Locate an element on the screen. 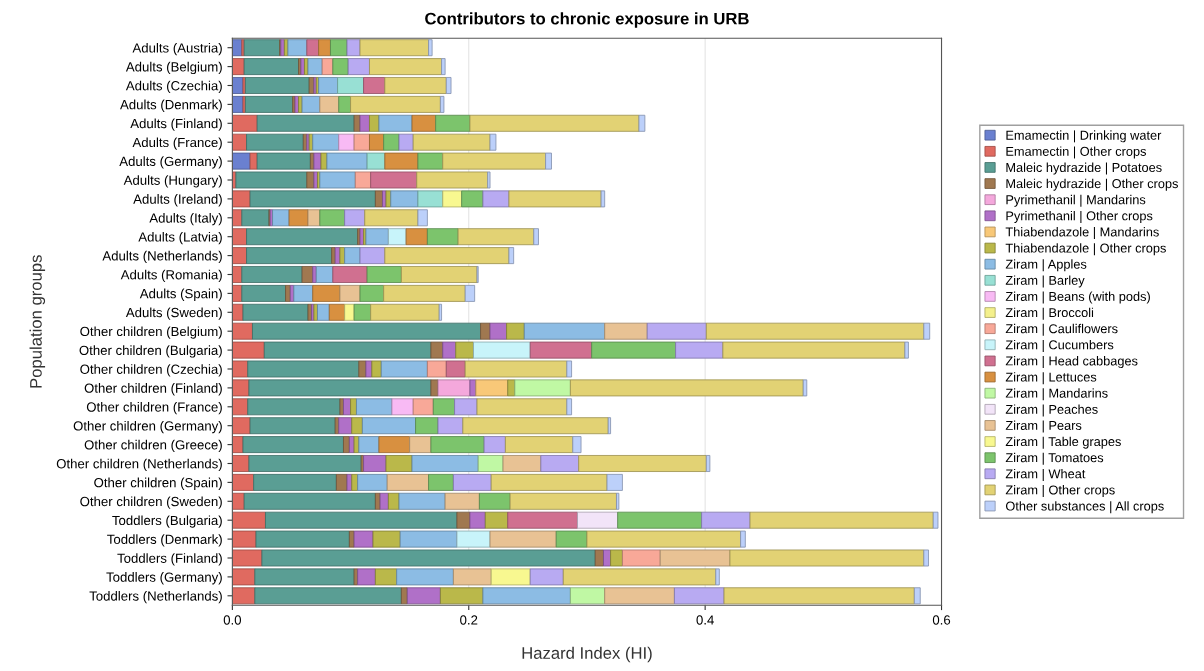 Image resolution: width=1204 pixels, height=671 pixels. legend-label: Ziram | Apples is located at coordinates (1046, 265).